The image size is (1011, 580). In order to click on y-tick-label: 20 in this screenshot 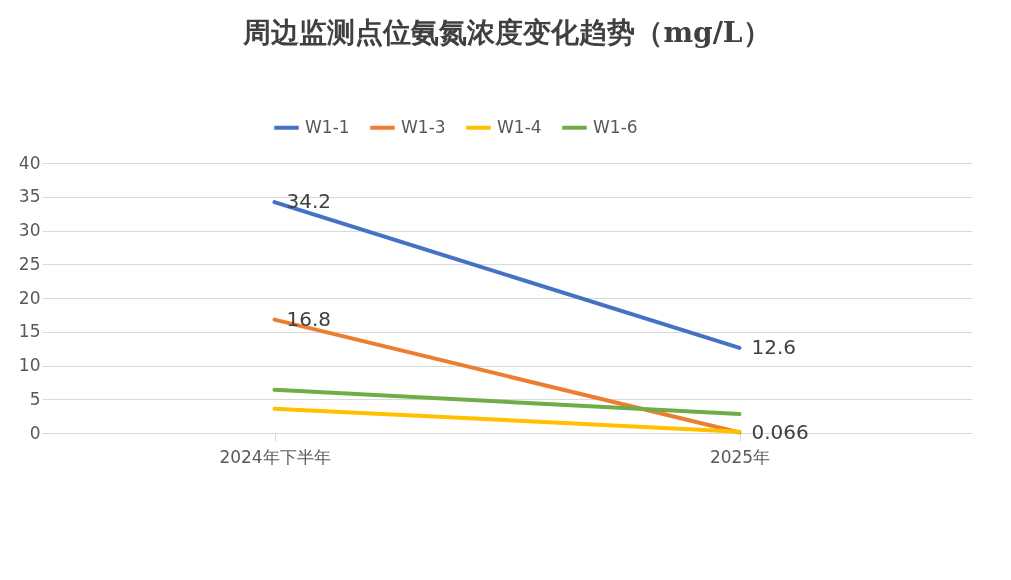, I will do `click(29, 297)`.